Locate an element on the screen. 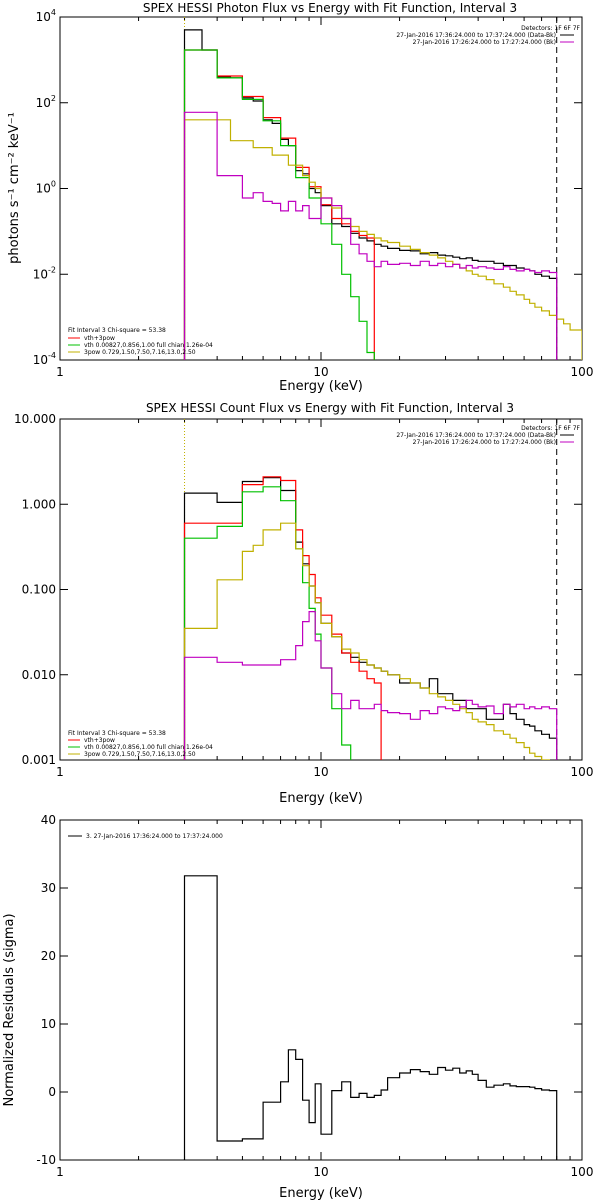 This screenshot has height=1200, width=600. count-flux-y-tick-label: 10.000 is located at coordinates (35, 419).